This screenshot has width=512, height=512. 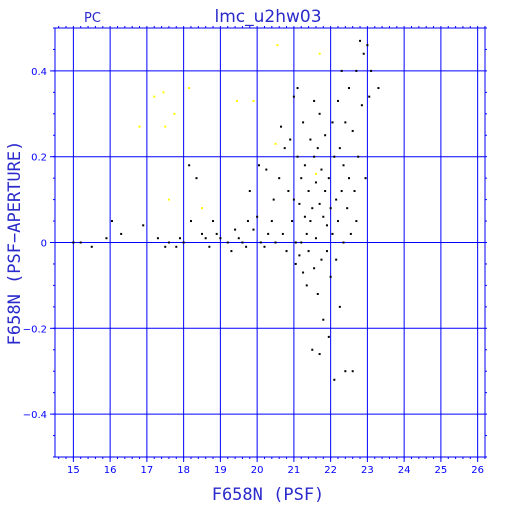 I want to click on y-tick-label: 0.4, so click(x=39, y=72).